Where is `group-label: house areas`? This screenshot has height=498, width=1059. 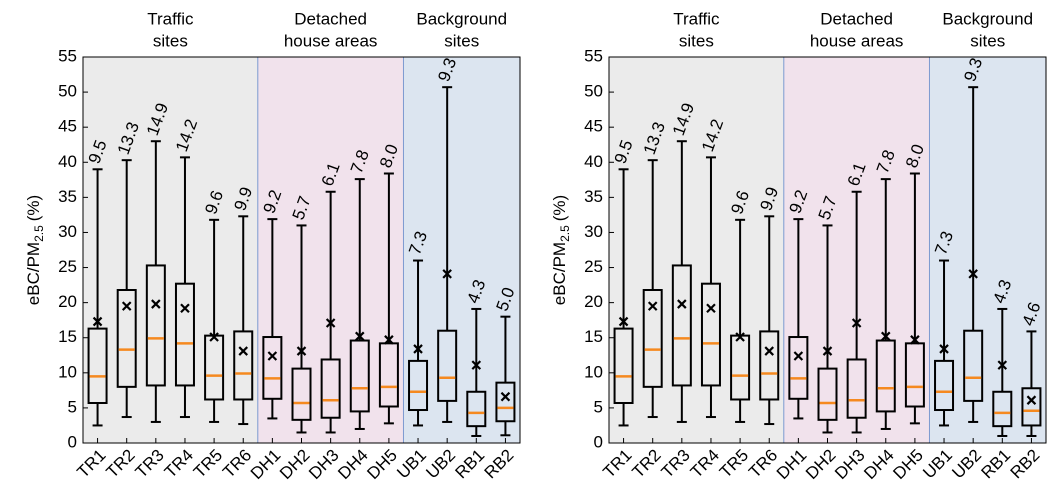
group-label: house areas is located at coordinates (331, 40).